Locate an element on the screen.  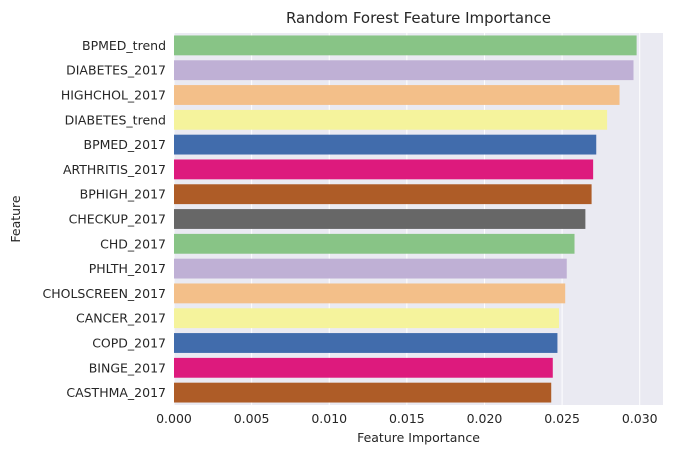
y-tick-label: CASTHMA_2017 is located at coordinates (116, 392).